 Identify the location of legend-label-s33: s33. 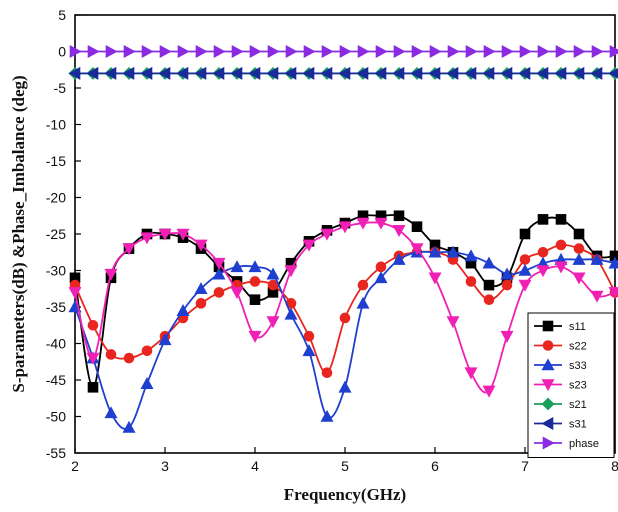
(578, 366).